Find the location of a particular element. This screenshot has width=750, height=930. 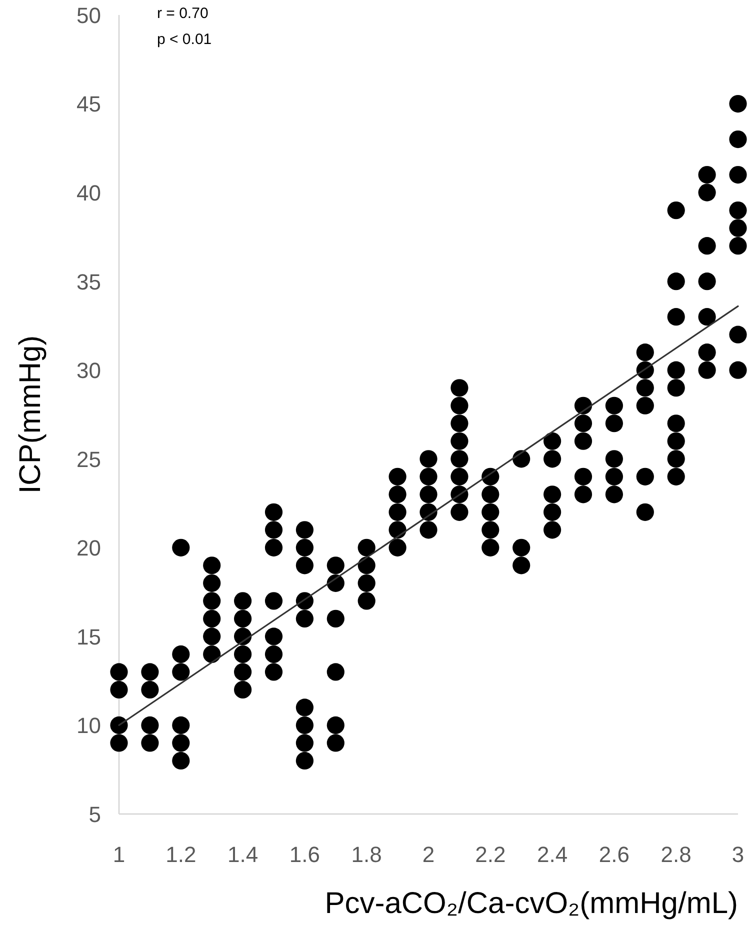

y-tick-label: 50 is located at coordinates (88, 15).